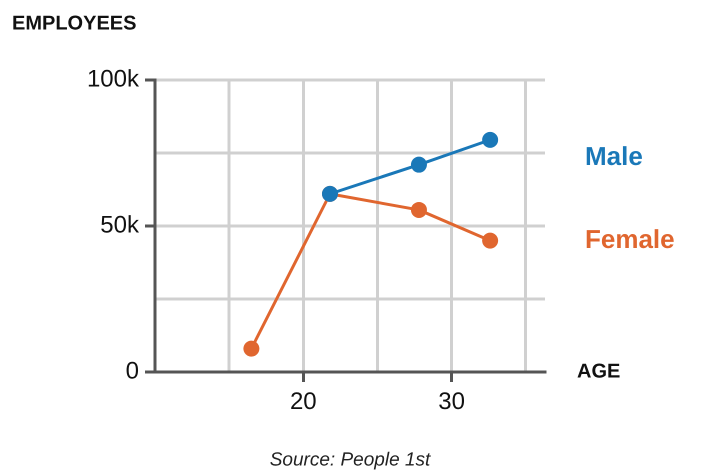 The height and width of the screenshot is (473, 701). I want to click on y-tick-label: 50k, so click(120, 225).